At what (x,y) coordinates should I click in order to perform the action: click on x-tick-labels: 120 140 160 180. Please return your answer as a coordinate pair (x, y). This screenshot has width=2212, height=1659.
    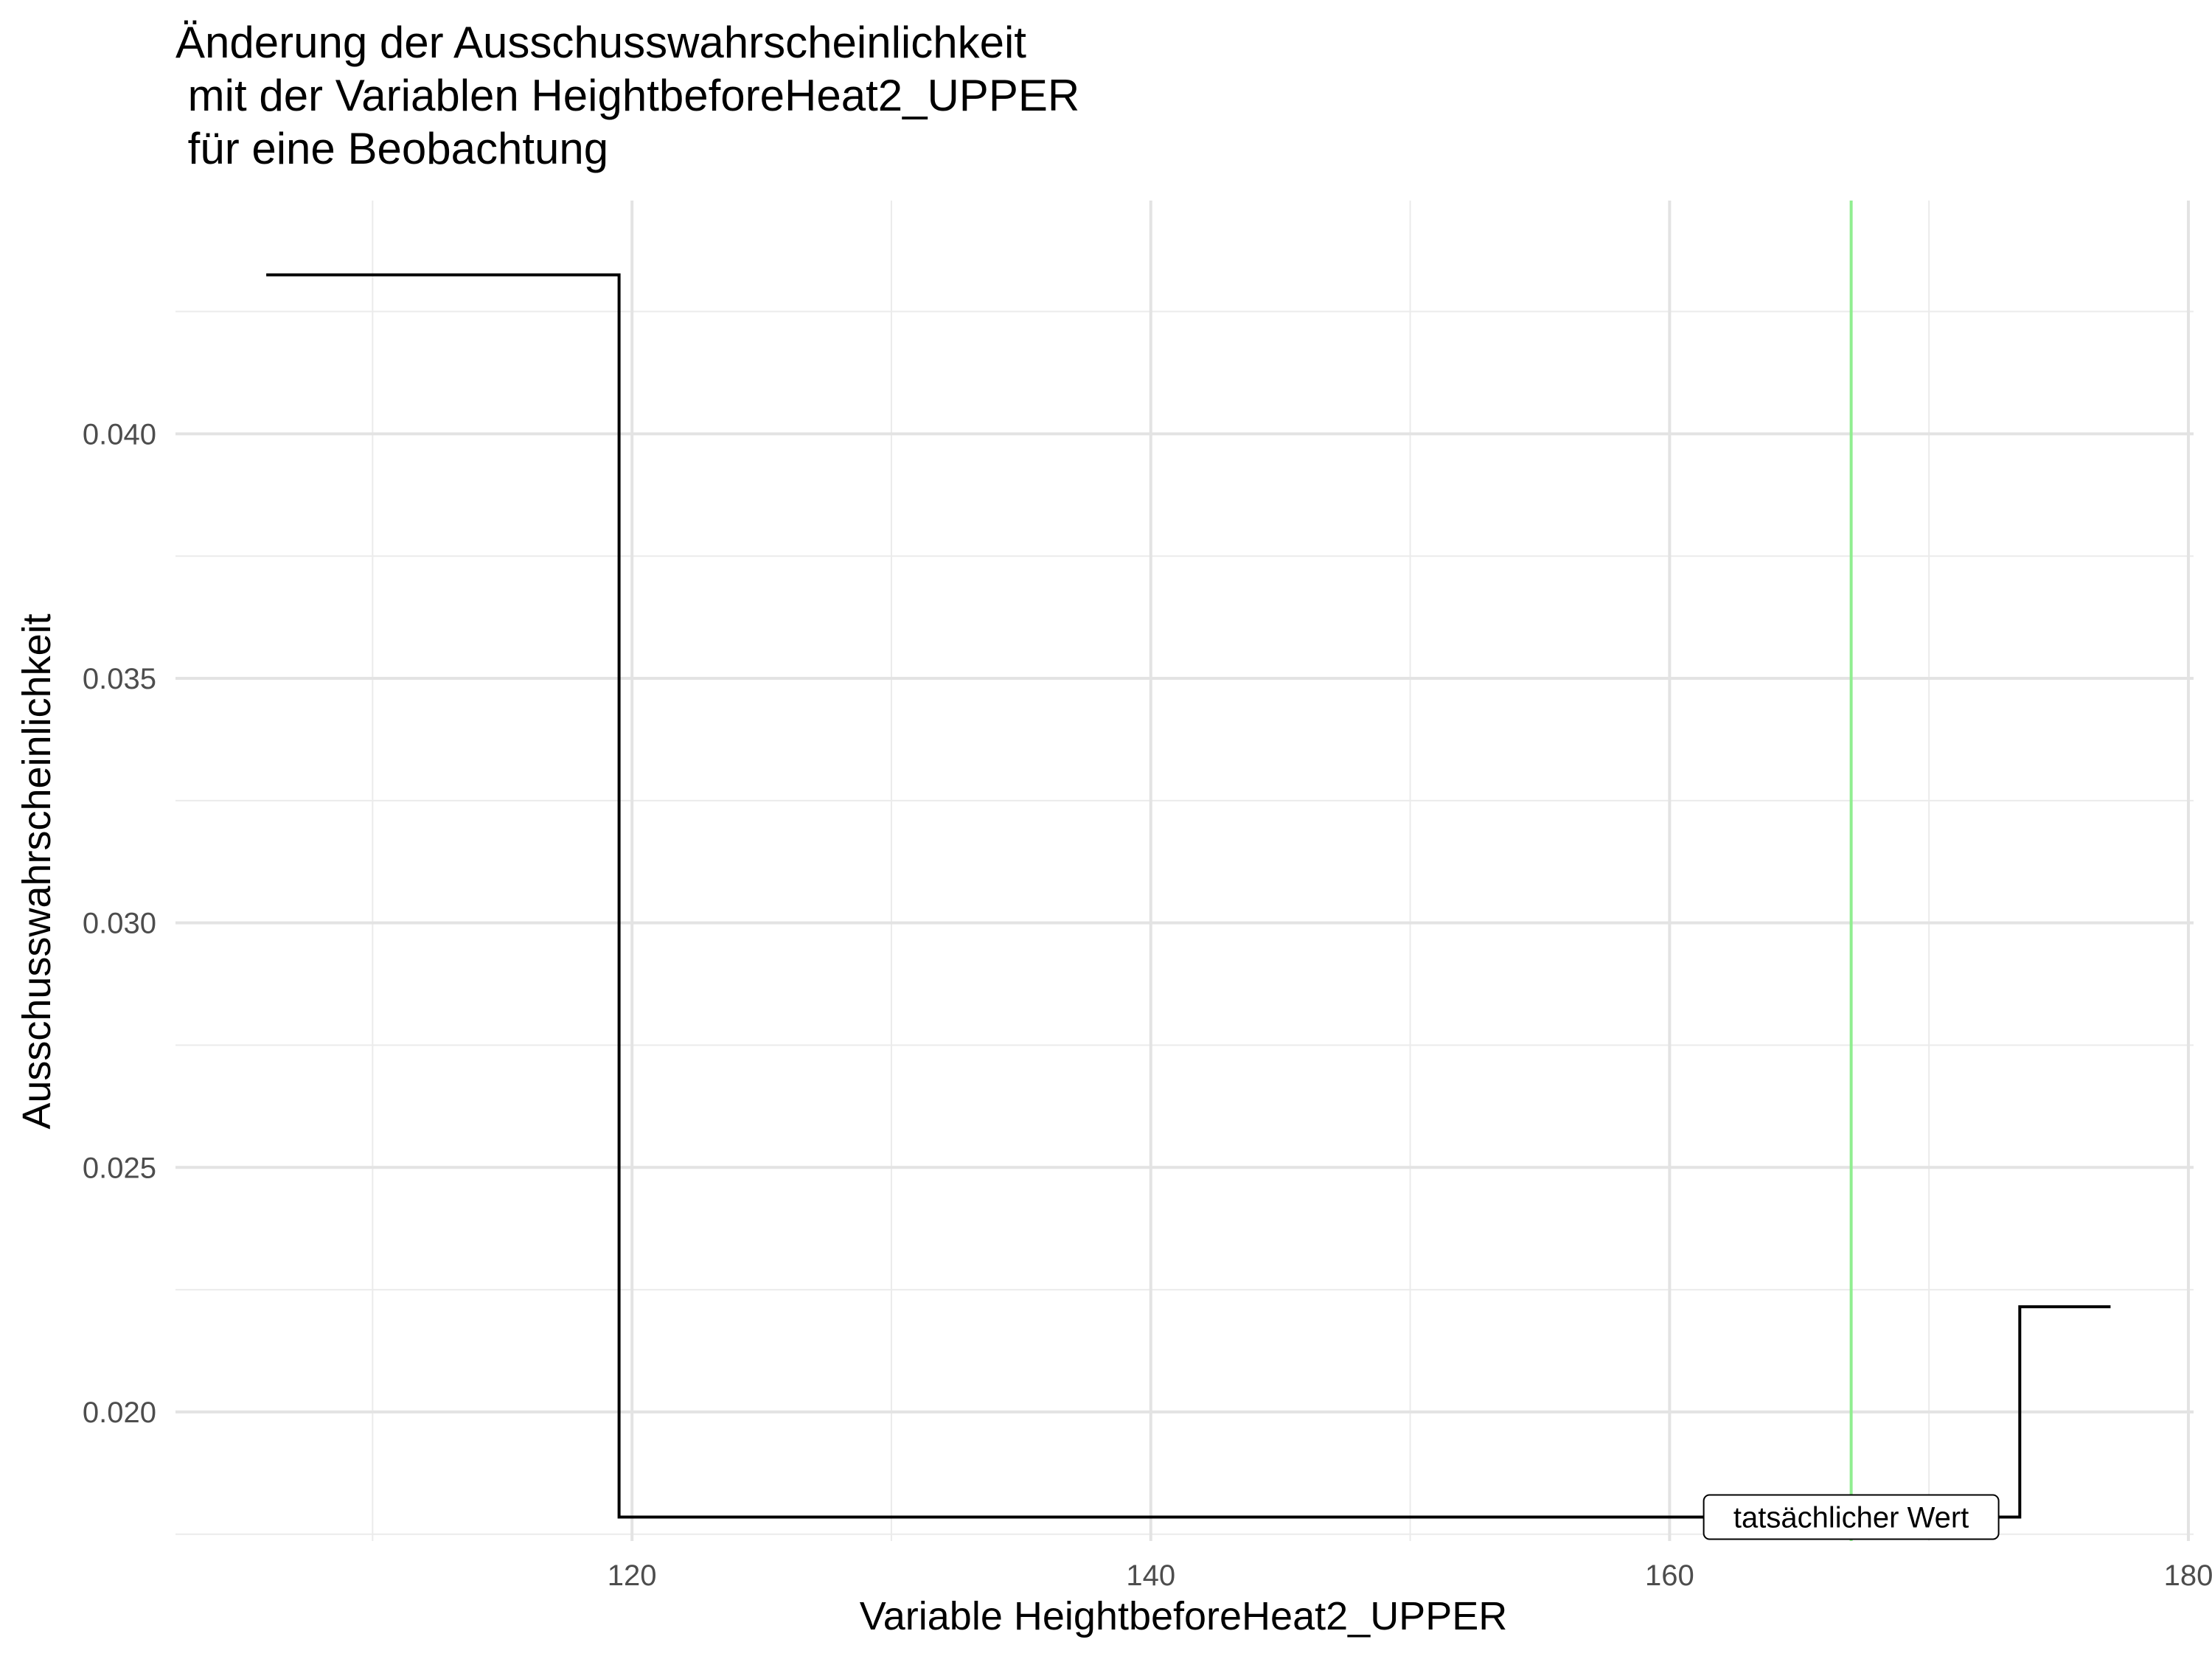
    Looking at the image, I should click on (1410, 1575).